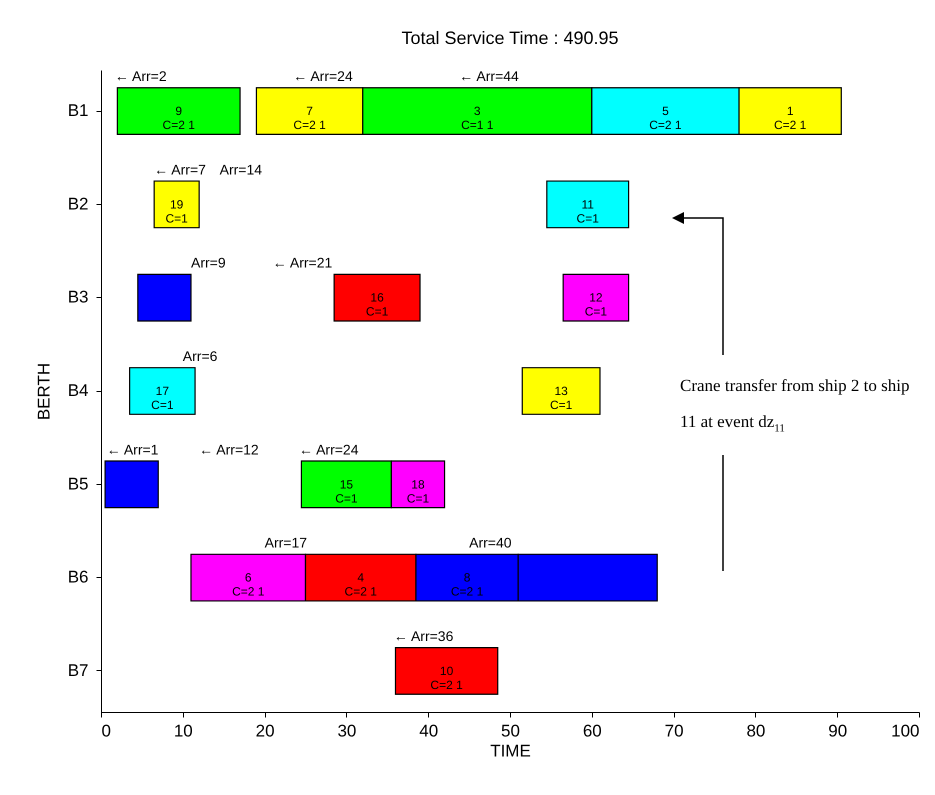  I want to click on annotation: ← Arr=7, so click(180, 169).